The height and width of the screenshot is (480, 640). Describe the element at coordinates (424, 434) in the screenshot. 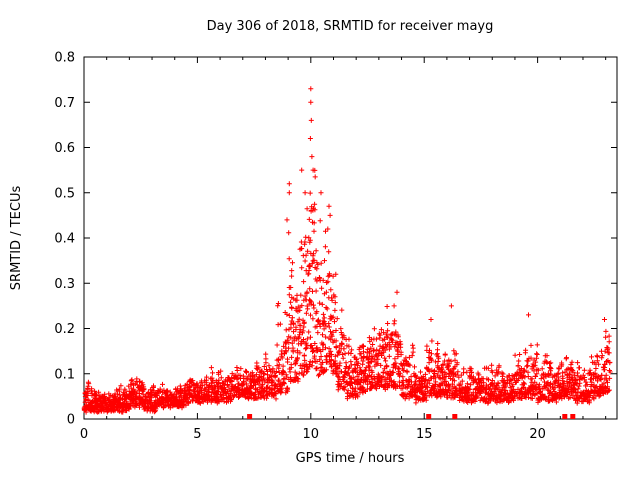

I see `x-tick-label: 15` at that location.